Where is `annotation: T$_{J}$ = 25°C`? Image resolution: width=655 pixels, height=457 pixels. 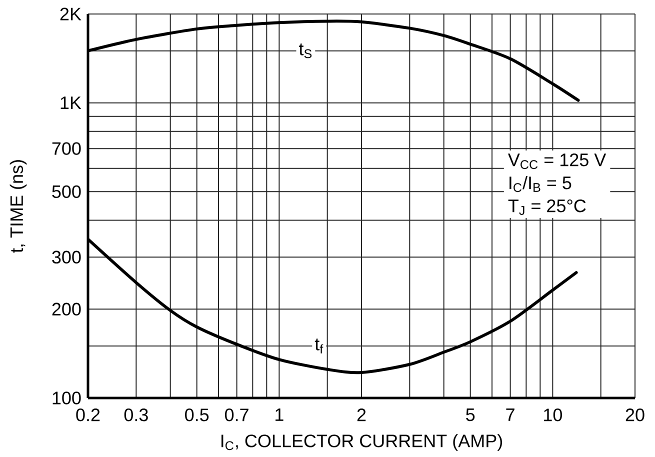 annotation: T$_{J}$ = 25°C is located at coordinates (547, 207).